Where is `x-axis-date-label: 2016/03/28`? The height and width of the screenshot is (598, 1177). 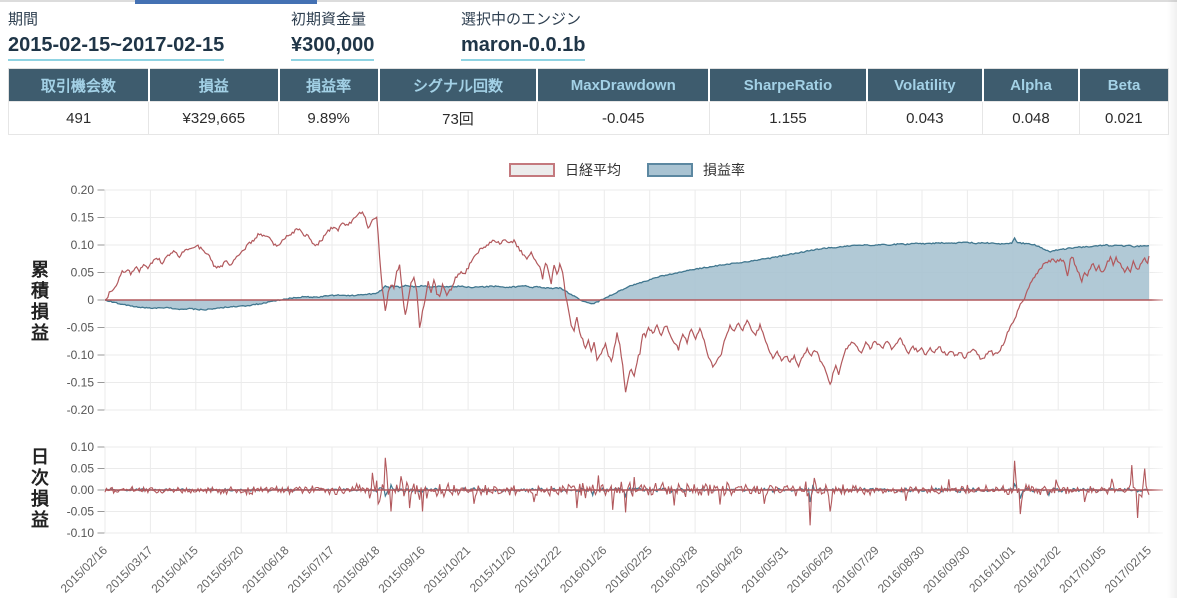 x-axis-date-label: 2016/03/28 is located at coordinates (674, 569).